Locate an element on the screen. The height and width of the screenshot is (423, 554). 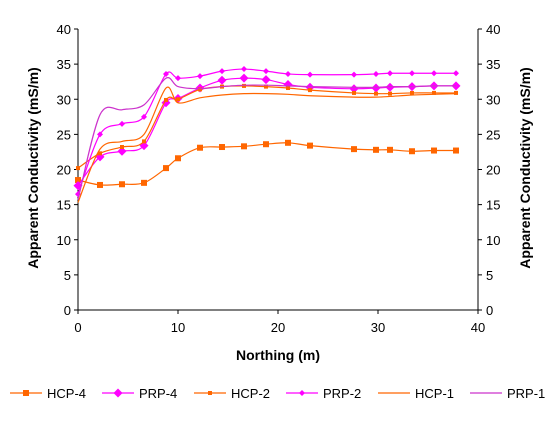
legend-item-hcp-2: HCP-2 is located at coordinates (232, 393).